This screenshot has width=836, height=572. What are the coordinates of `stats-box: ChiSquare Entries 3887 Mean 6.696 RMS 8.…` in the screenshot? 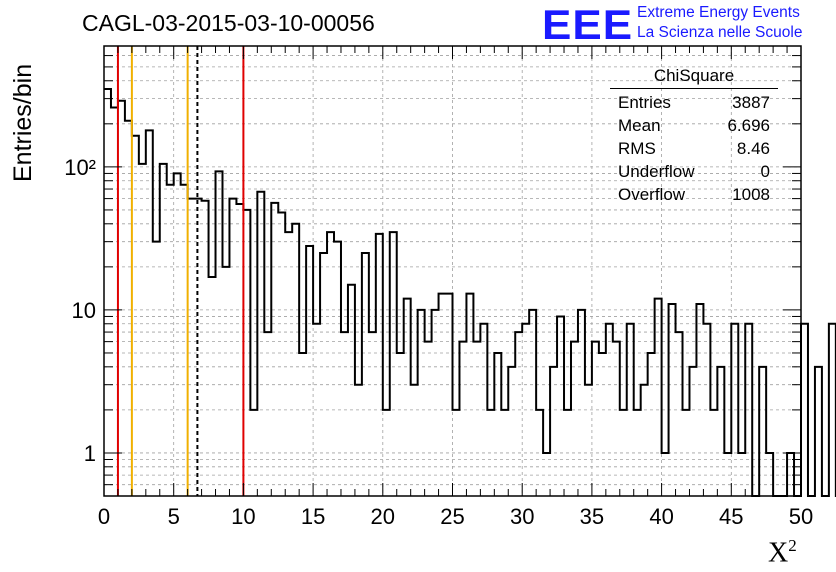 It's located at (694, 136).